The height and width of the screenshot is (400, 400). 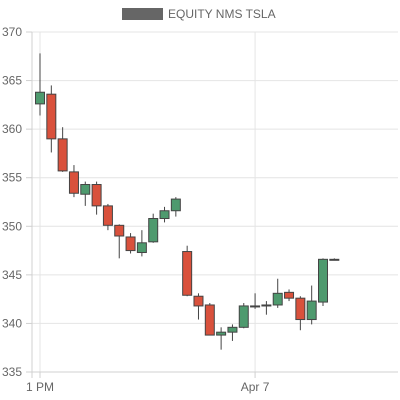 I want to click on y-tick-label: 335, so click(x=12, y=372).